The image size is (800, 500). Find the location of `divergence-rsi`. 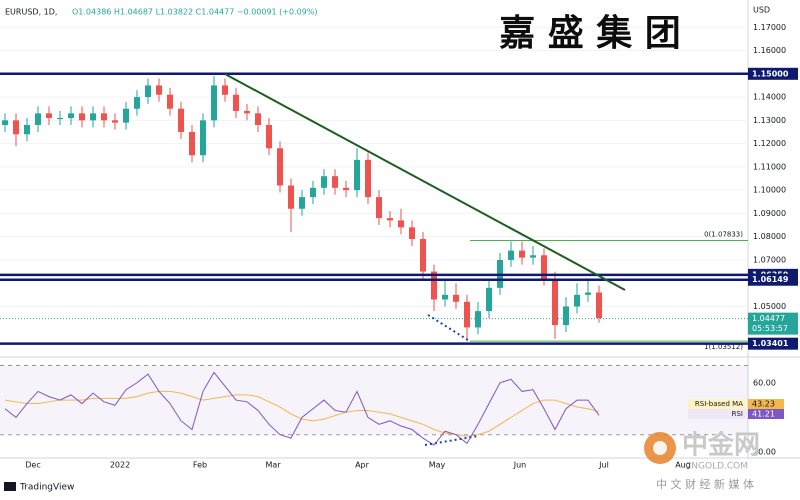

divergence-rsi is located at coordinates (451, 440).